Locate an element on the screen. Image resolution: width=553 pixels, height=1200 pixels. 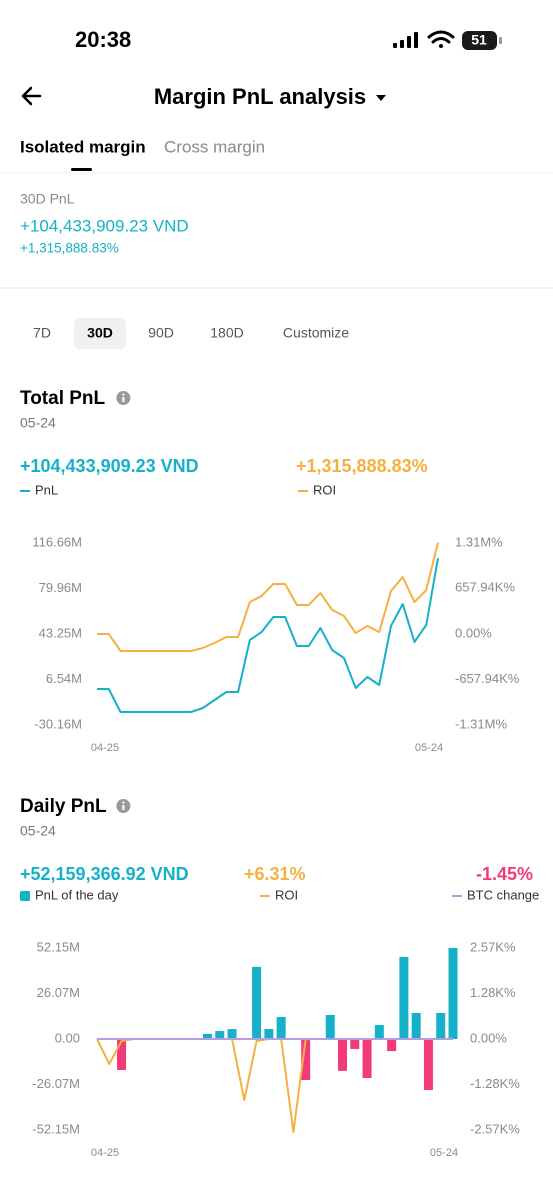
section-title: Total PnL is located at coordinates (63, 398).